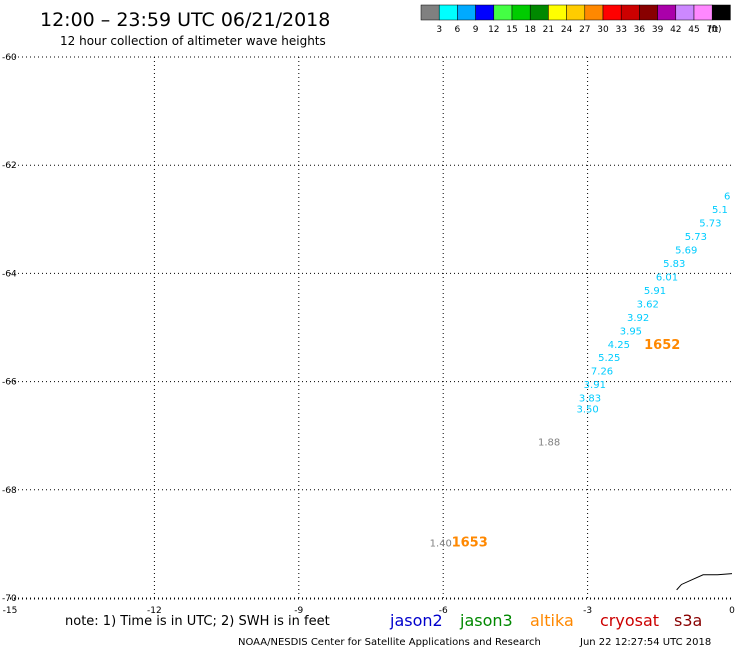 This screenshot has width=740, height=650. I want to click on swh-value-label: 5.25, so click(609, 358).